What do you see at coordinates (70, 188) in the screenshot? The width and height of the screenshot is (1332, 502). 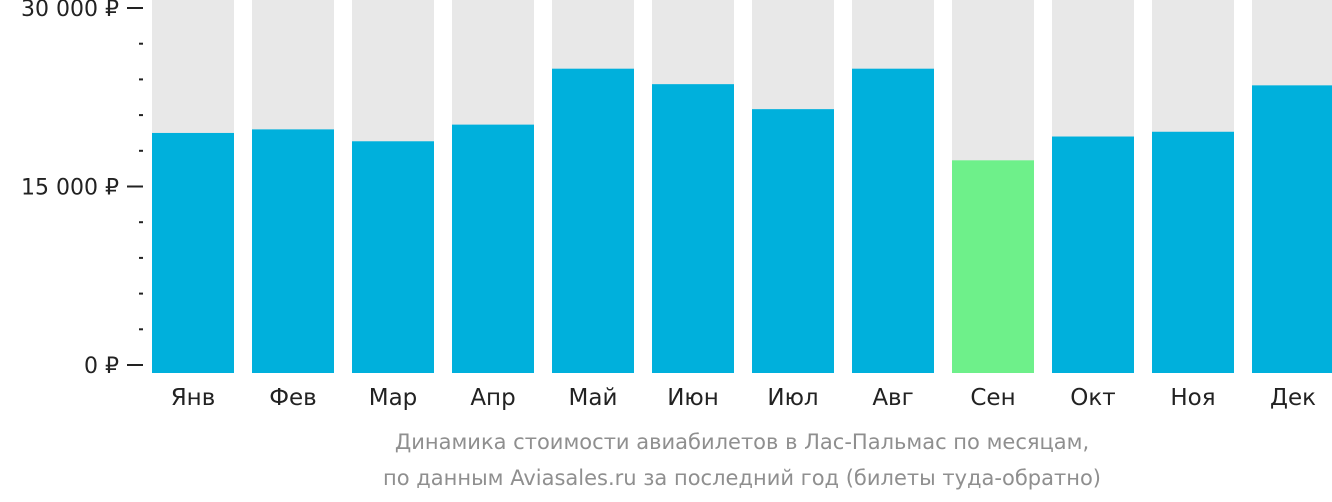 I see `y-tick-label: 15 000 ₽` at bounding box center [70, 188].